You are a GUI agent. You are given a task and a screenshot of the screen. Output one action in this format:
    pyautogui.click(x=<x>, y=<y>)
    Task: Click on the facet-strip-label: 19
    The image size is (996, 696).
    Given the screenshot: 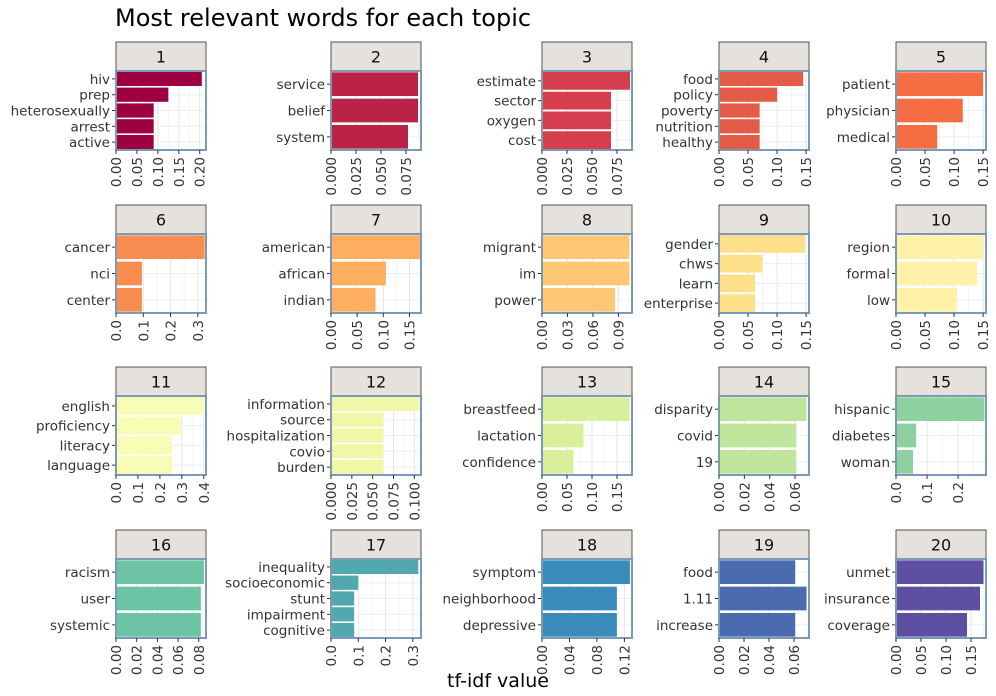 What is the action you would take?
    pyautogui.click(x=764, y=545)
    